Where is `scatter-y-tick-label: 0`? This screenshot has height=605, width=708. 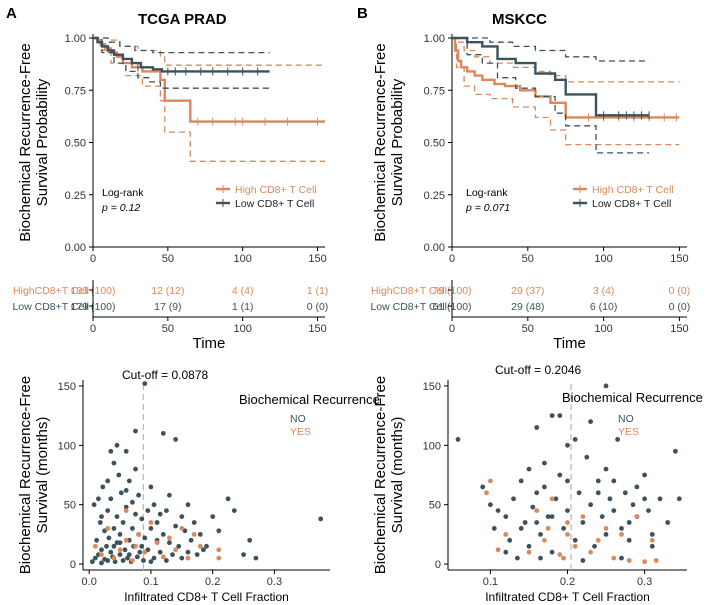 scatter-y-tick-label: 0 is located at coordinates (73, 565).